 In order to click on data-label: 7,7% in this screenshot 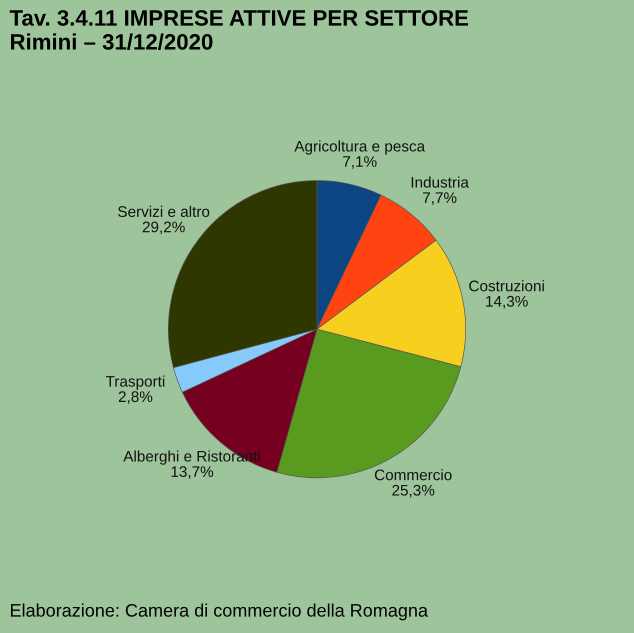, I will do `click(439, 198)`.